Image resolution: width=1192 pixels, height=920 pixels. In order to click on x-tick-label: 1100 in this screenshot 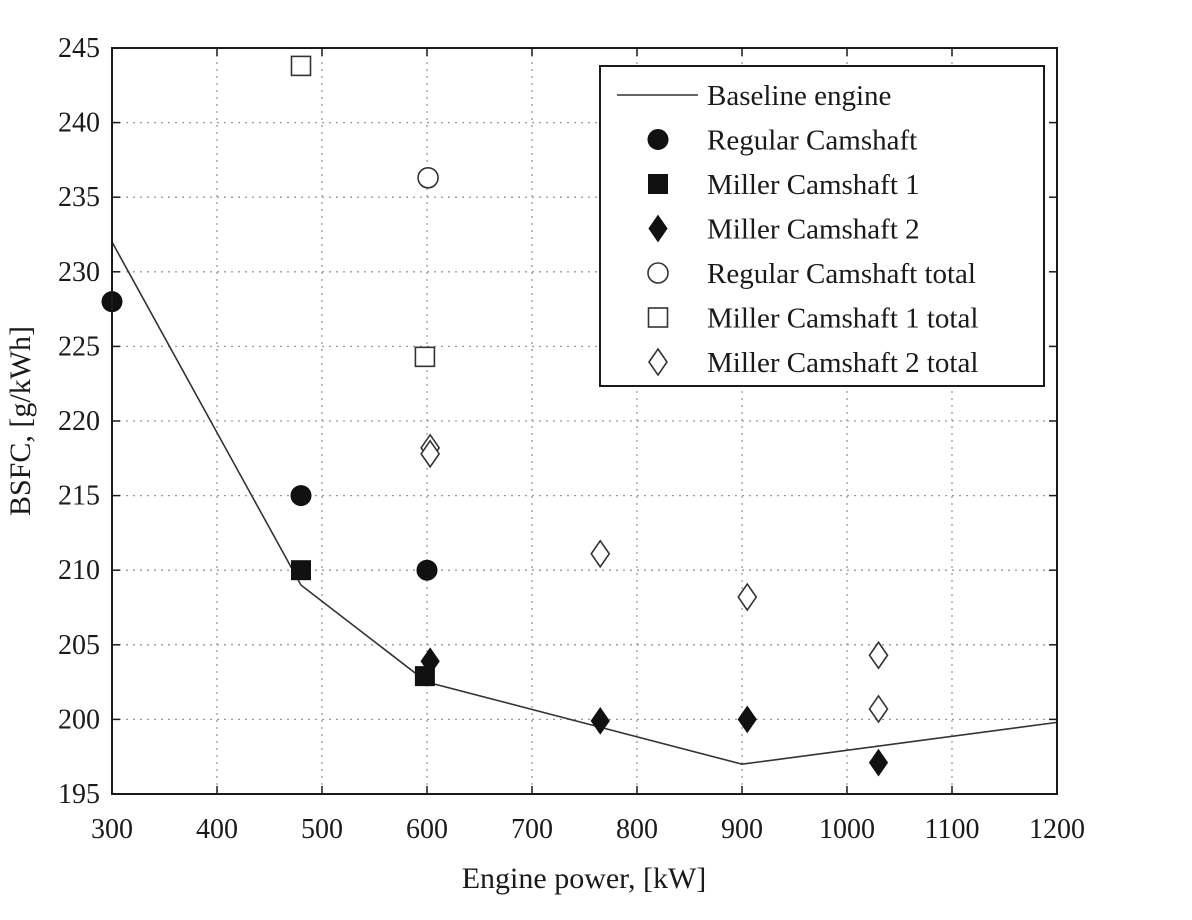, I will do `click(952, 829)`.